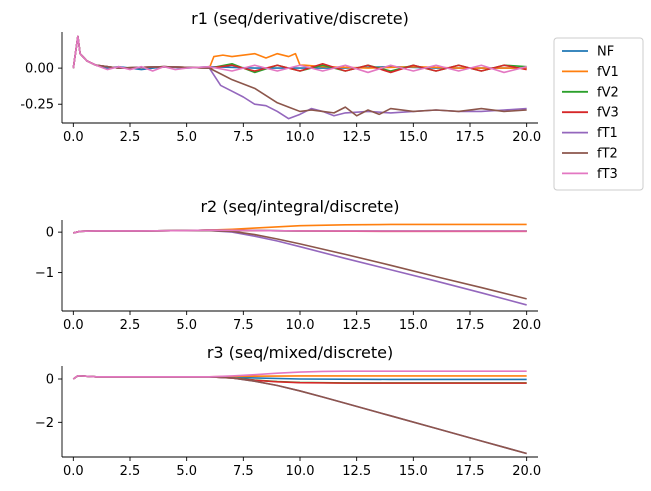  I want to click on y-tick-label: 0.00, so click(39, 69).